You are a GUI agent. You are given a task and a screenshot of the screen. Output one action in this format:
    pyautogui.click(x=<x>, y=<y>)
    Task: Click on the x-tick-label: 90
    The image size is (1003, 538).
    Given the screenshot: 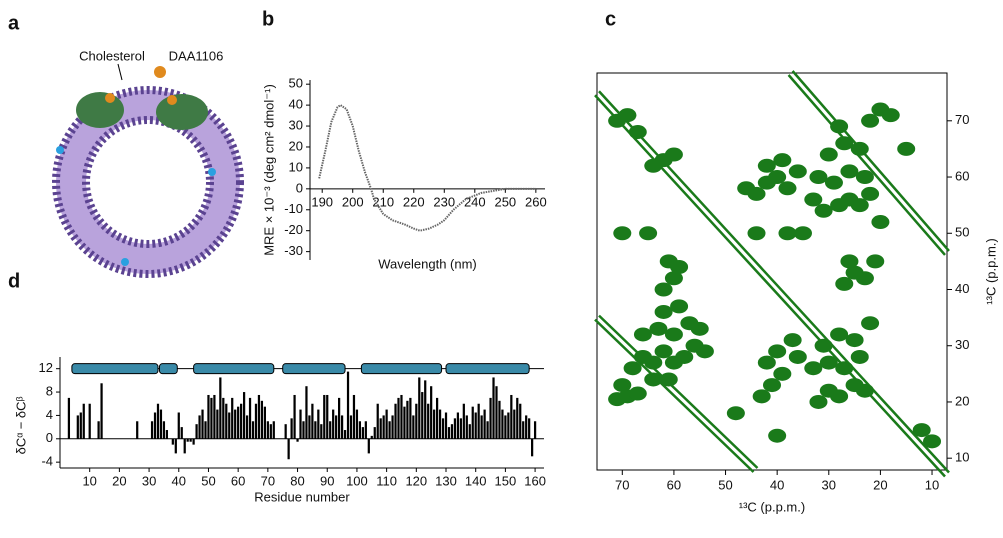 What is the action you would take?
    pyautogui.click(x=327, y=480)
    